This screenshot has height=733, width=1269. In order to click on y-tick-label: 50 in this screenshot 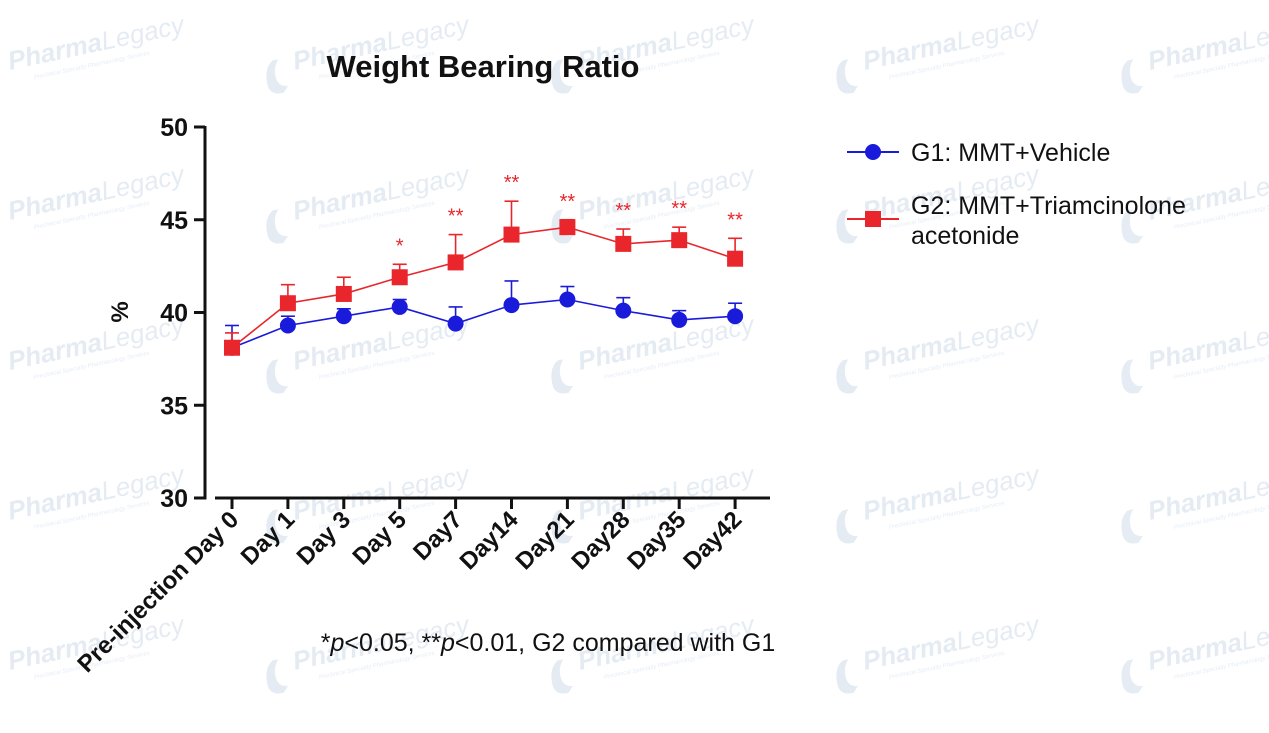, I will do `click(174, 128)`.